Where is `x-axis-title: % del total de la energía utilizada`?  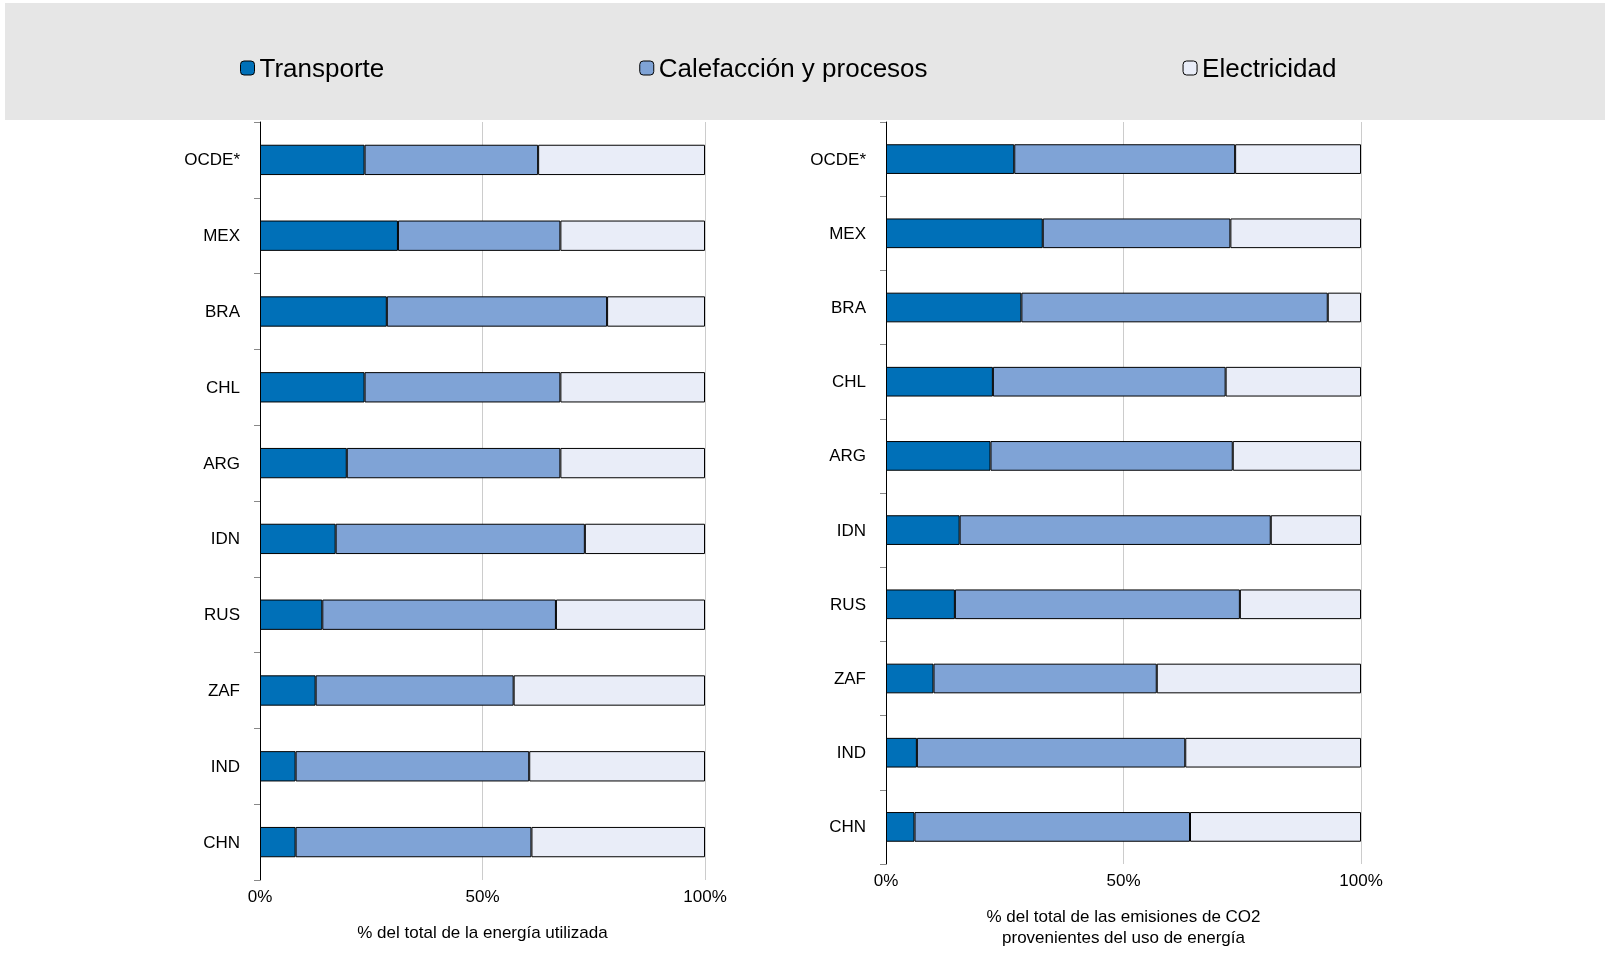
x-axis-title: % del total de la energía utilizada is located at coordinates (483, 932).